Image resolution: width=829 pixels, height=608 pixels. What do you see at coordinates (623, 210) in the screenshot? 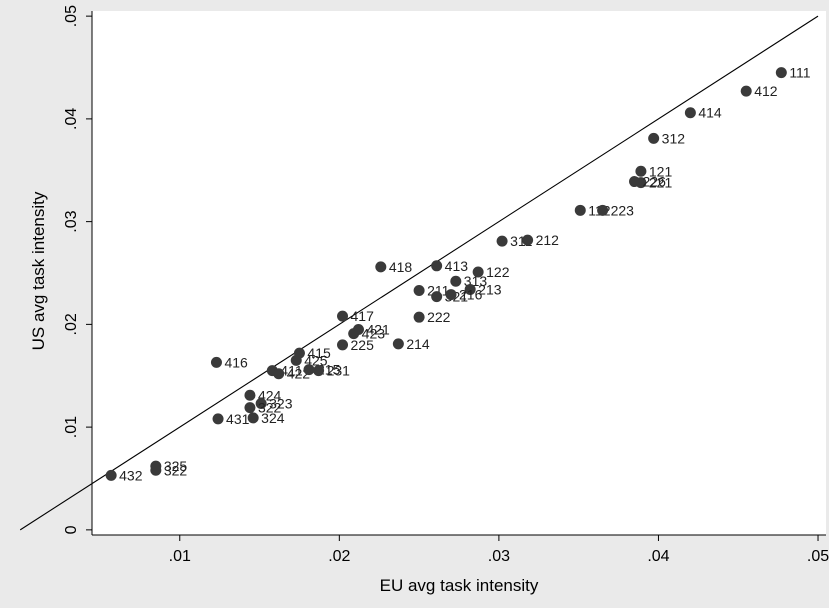
I see `data-point-label: 223` at bounding box center [623, 210].